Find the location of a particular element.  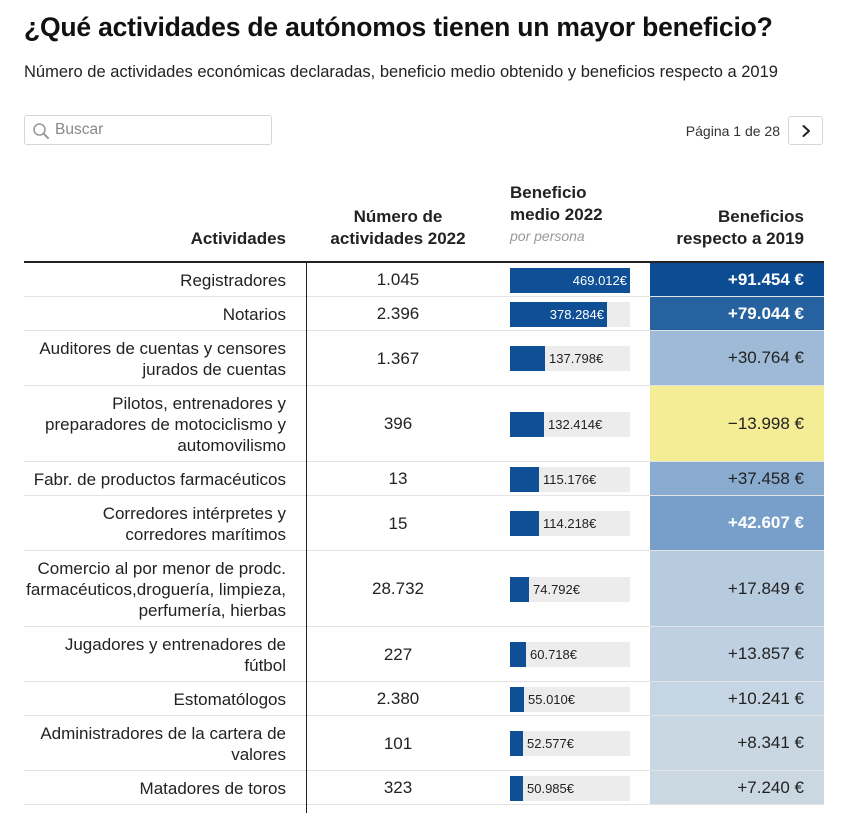

benefit-bar-track: 52.577€ is located at coordinates (570, 743).